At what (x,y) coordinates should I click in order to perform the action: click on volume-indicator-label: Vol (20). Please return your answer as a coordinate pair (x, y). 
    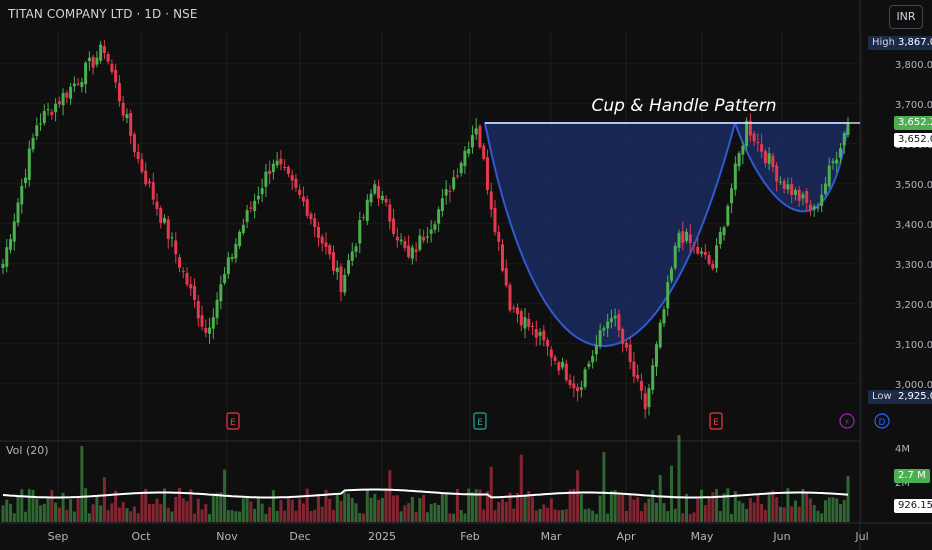
    Looking at the image, I should click on (27, 450).